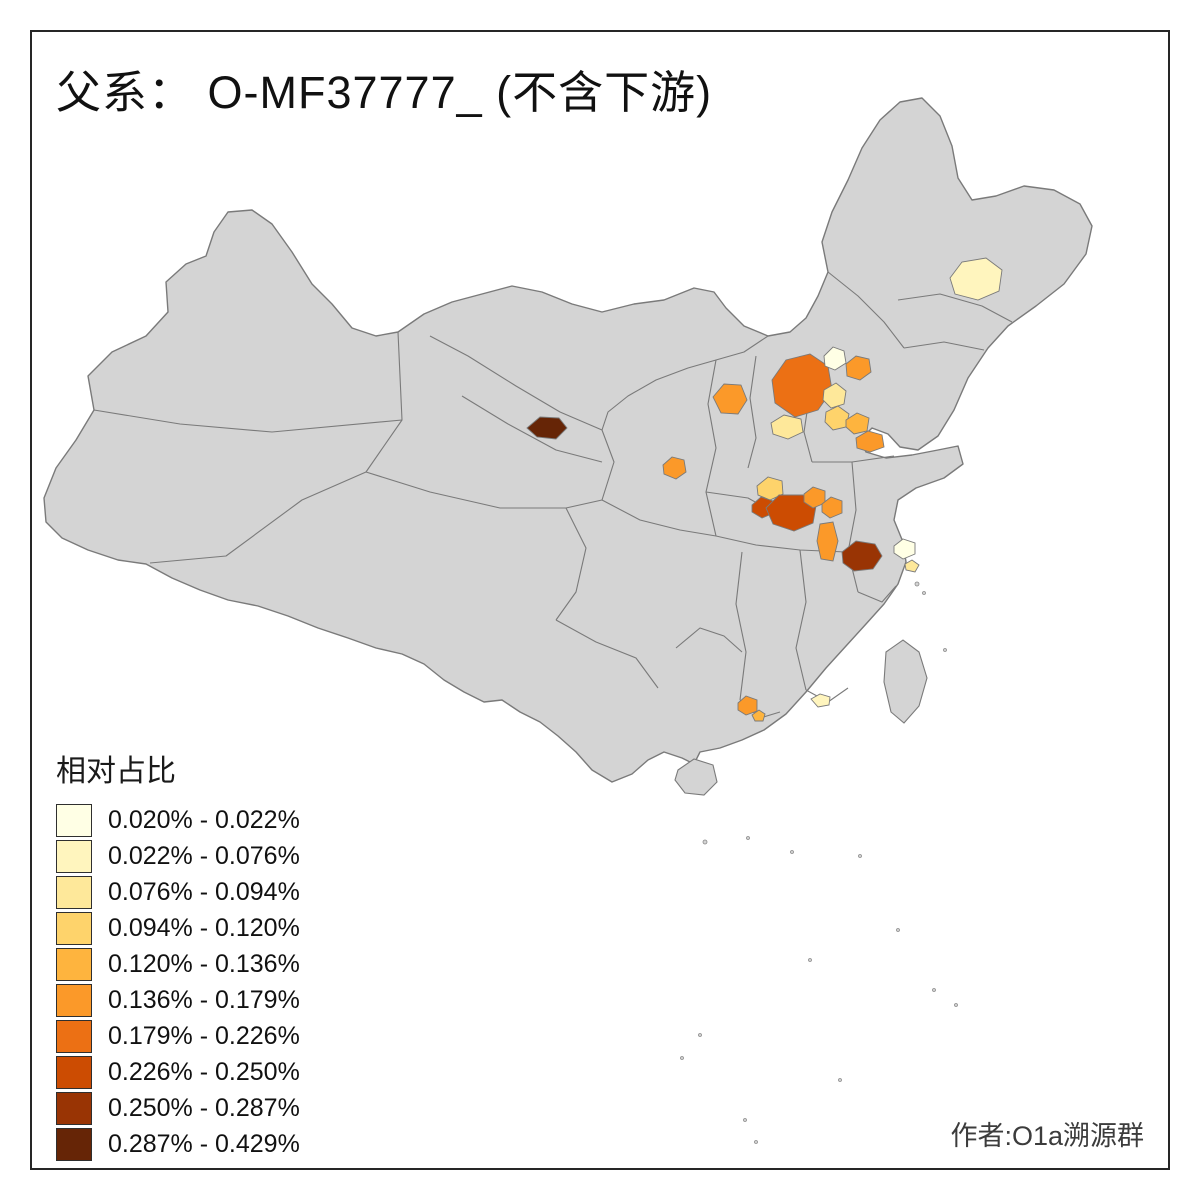 The width and height of the screenshot is (1200, 1200). Describe the element at coordinates (204, 1072) in the screenshot. I see `legend-label: 0.226% - 0.250%` at that location.